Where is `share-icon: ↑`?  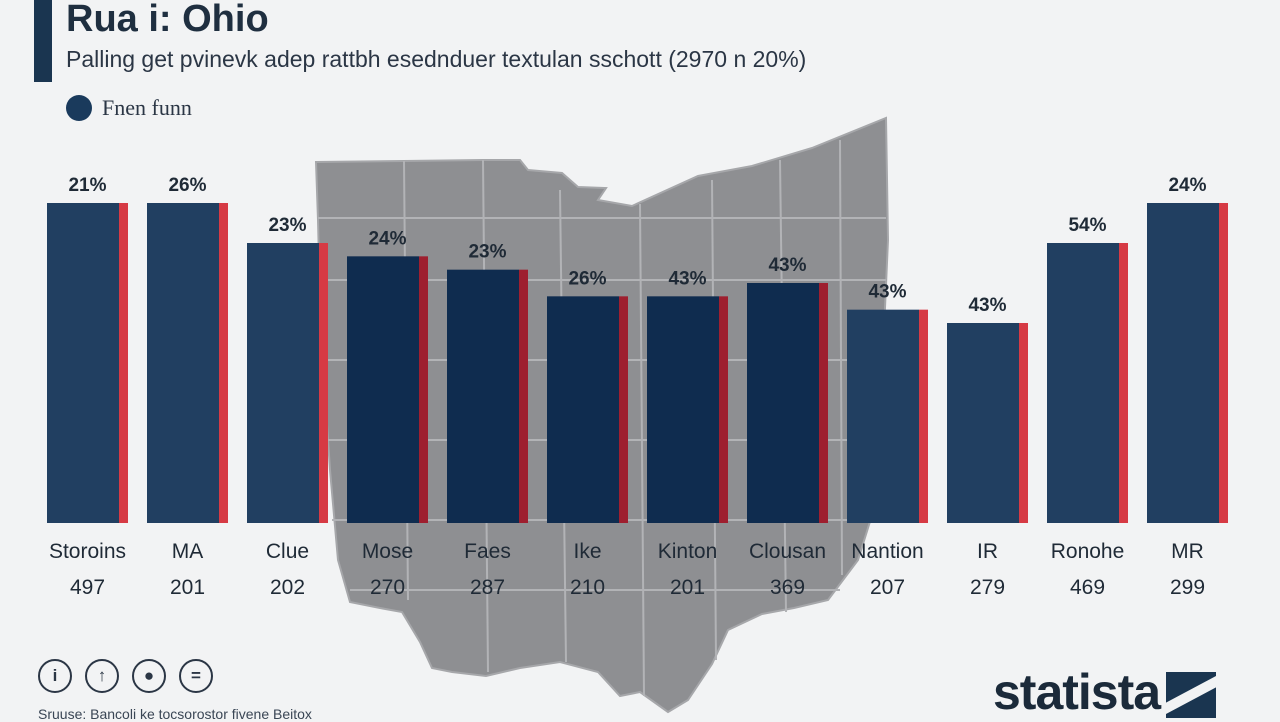 share-icon: ↑ is located at coordinates (102, 676).